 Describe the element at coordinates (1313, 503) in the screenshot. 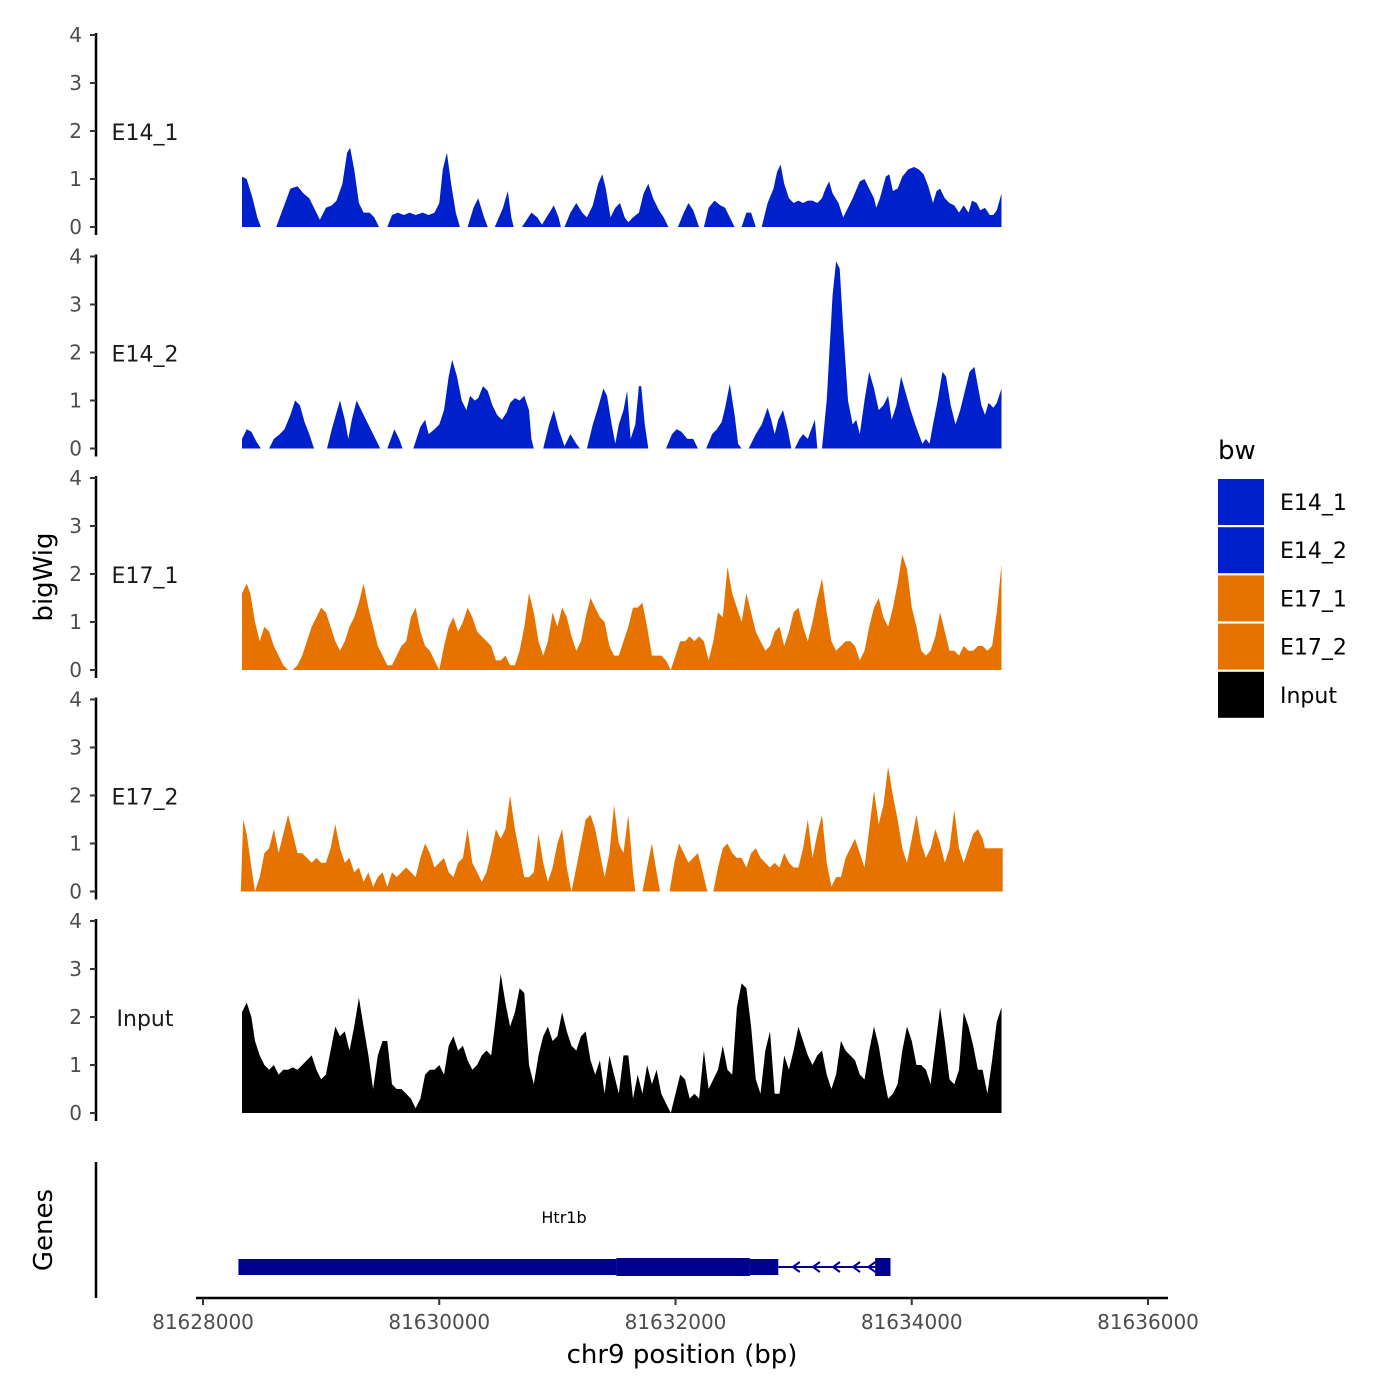

I see `legend-label-e14-1: E14_1` at that location.